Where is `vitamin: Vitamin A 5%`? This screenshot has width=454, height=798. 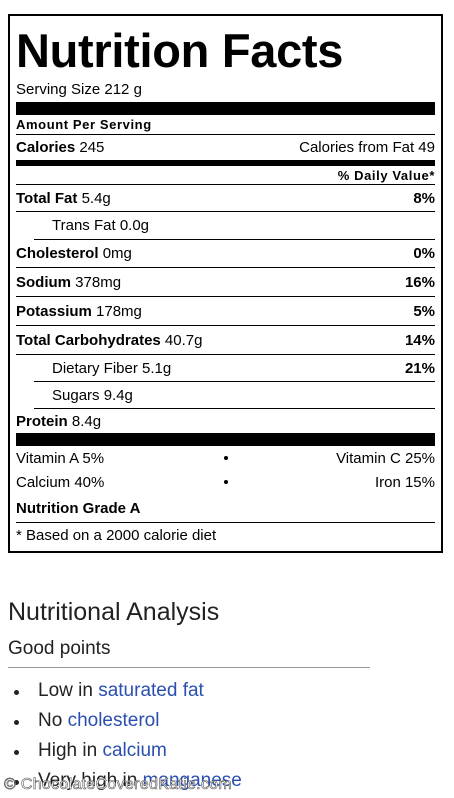 vitamin: Vitamin A 5% is located at coordinates (60, 458).